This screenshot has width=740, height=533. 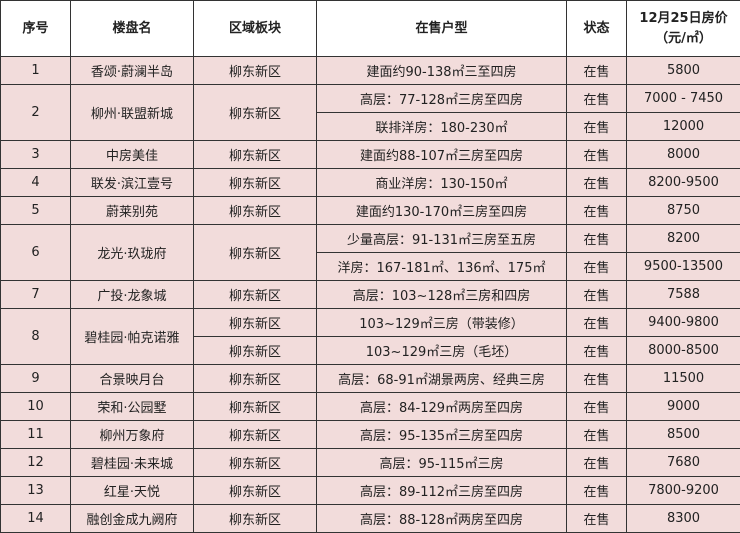 What do you see at coordinates (36, 295) in the screenshot?
I see `row-id: 7` at bounding box center [36, 295].